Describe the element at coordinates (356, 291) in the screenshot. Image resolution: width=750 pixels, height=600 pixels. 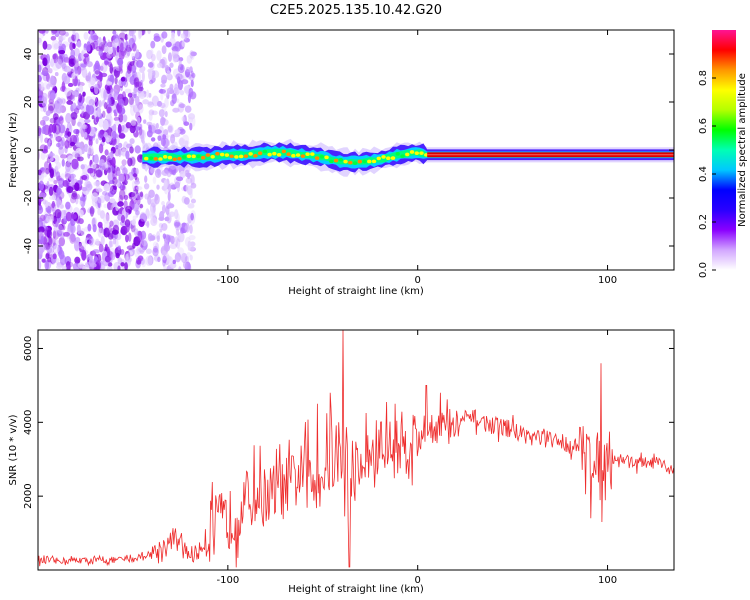
I see `spectrogram-x-axis-label: Height of straight line (km)` at that location.